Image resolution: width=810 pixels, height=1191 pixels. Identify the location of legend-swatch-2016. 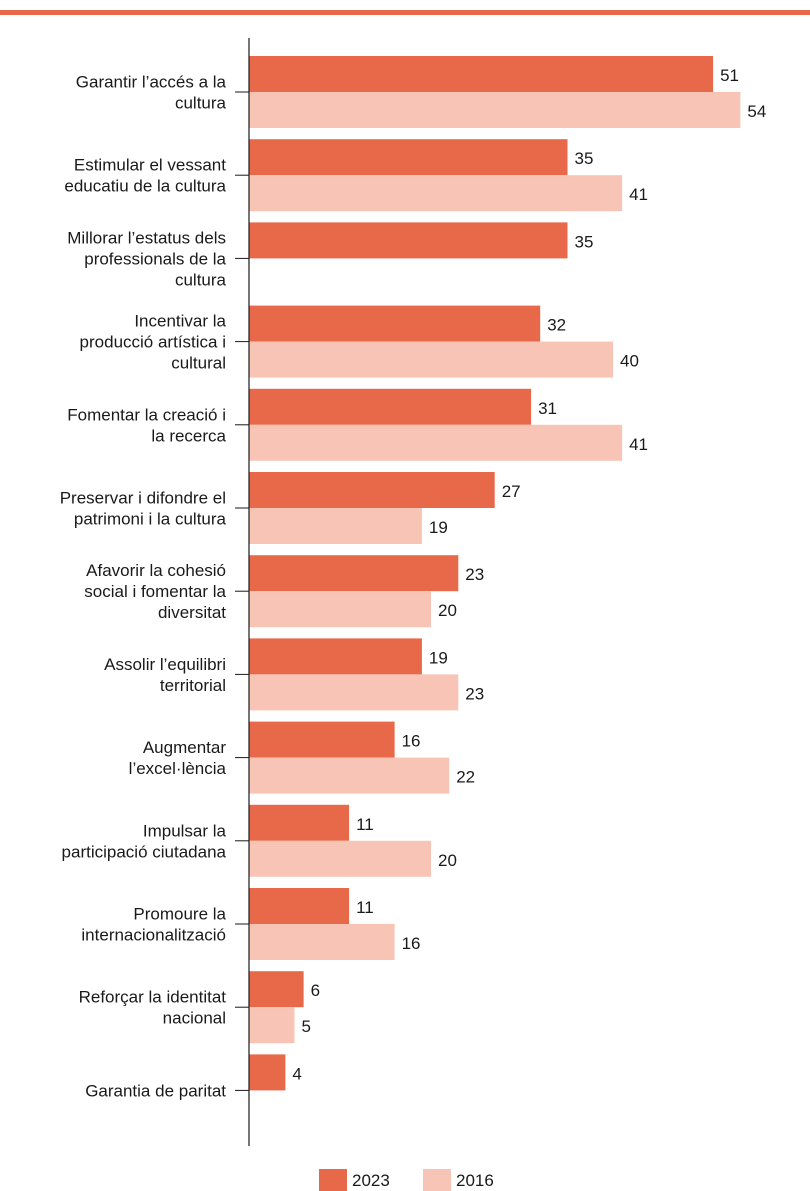
(437, 1180).